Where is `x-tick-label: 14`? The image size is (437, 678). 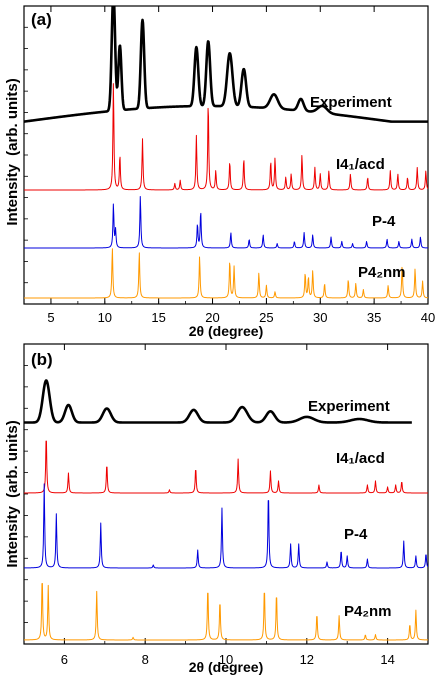
x-tick-label: 14 is located at coordinates (387, 659).